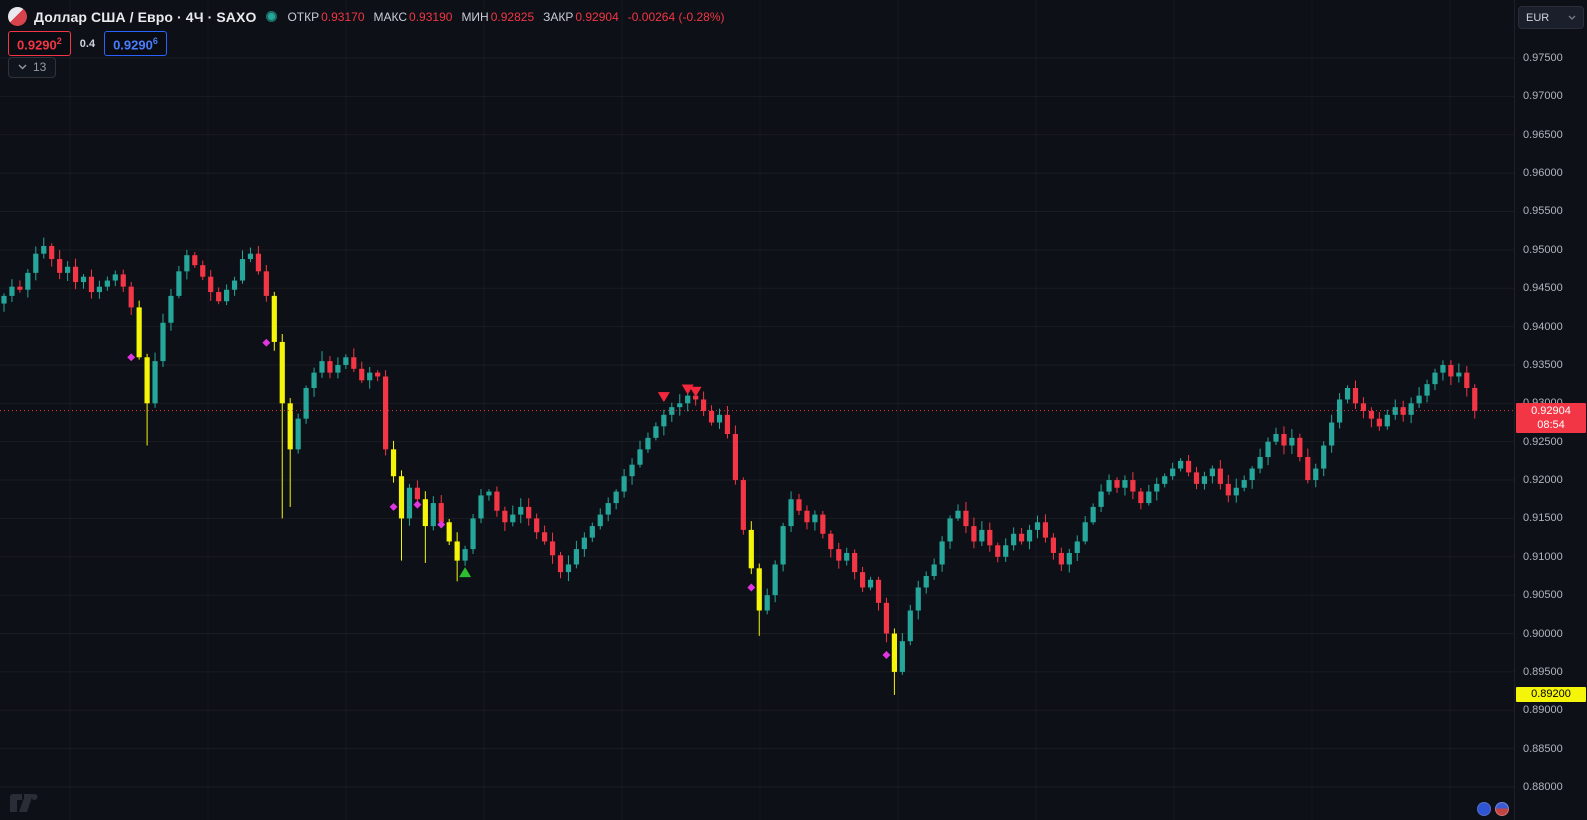 Image resolution: width=1587 pixels, height=820 pixels. I want to click on last-price-label: 0.92904 08:54, so click(1551, 417).